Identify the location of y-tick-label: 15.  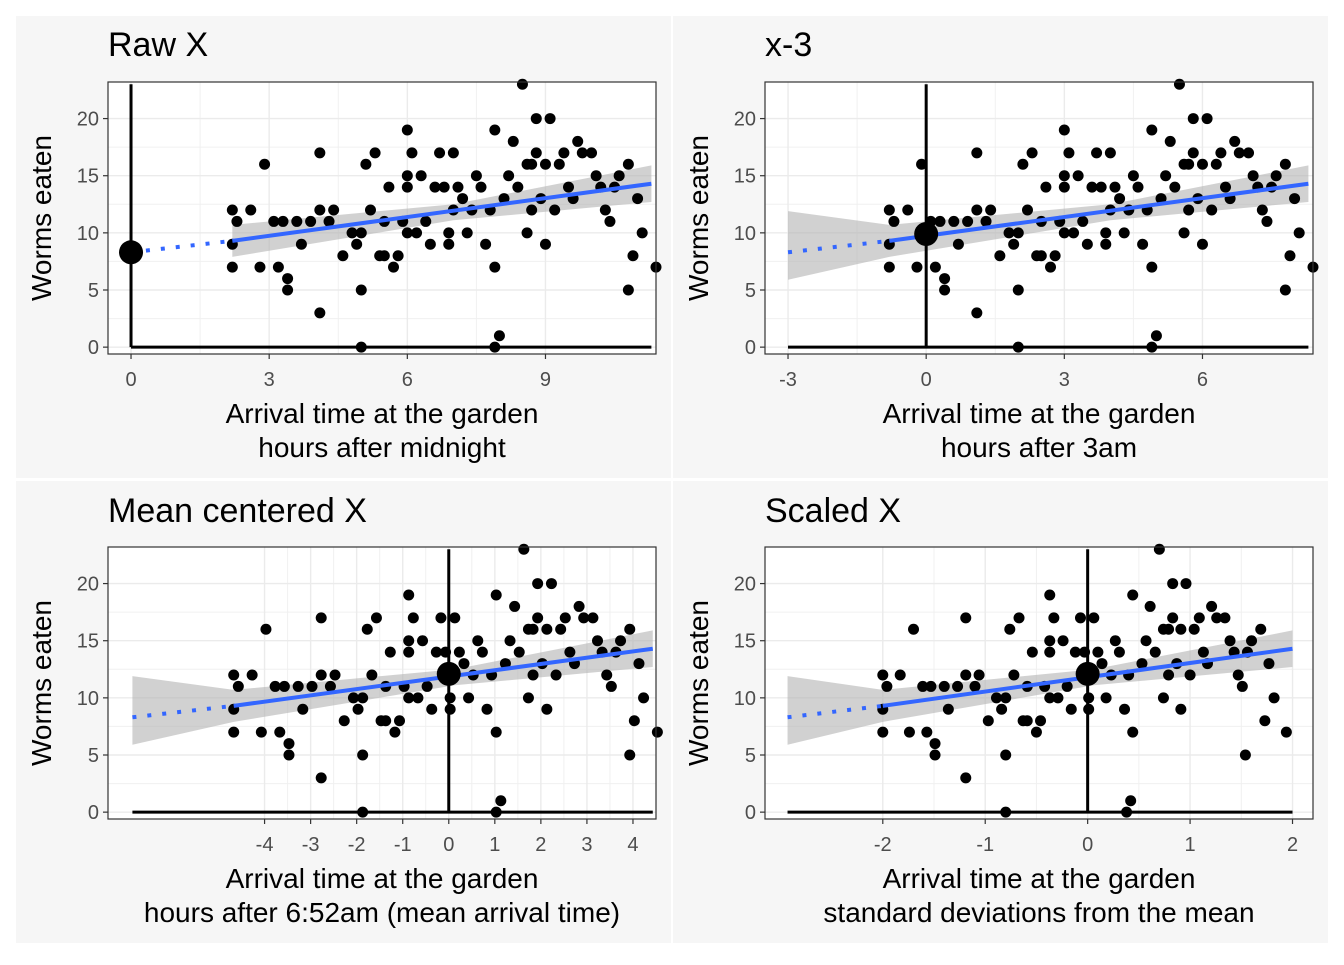
(88, 177).